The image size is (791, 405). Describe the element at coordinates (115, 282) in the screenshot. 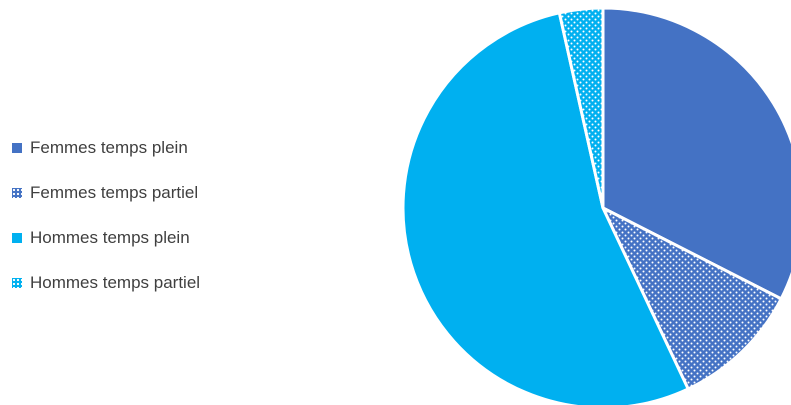

I see `legend-label: Hommes temps partiel` at that location.